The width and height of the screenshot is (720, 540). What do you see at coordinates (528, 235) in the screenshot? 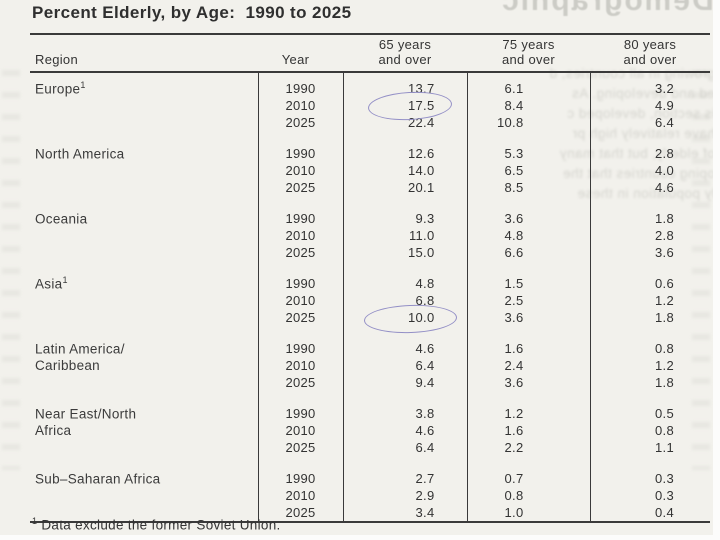
I see `cell-75-over: 4.8` at bounding box center [528, 235].